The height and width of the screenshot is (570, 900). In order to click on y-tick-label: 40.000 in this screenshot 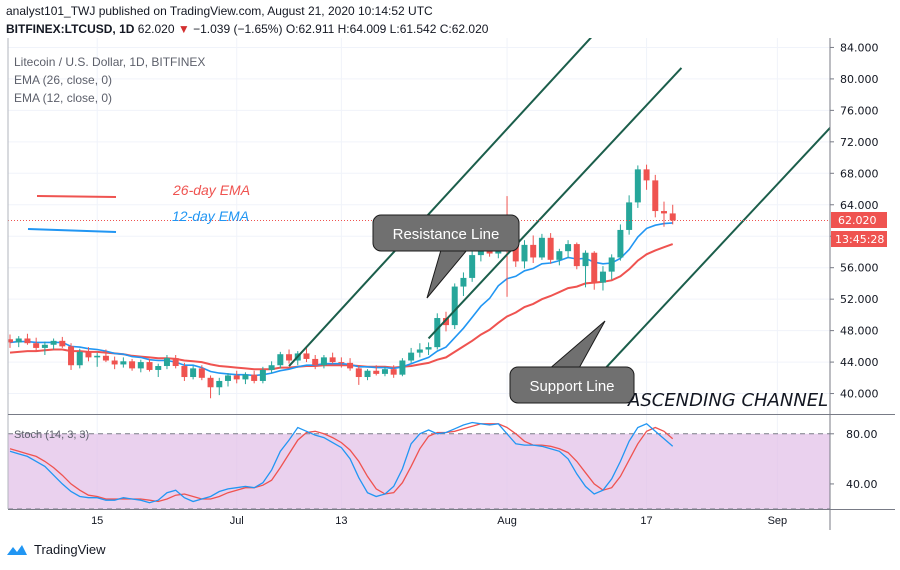, I will do `click(859, 394)`.